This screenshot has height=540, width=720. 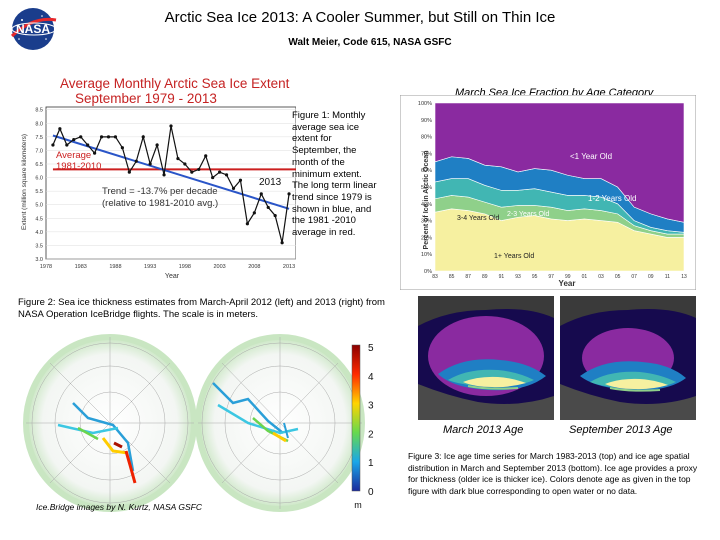 I want to click on fig3-xtick: 89, so click(x=485, y=277).